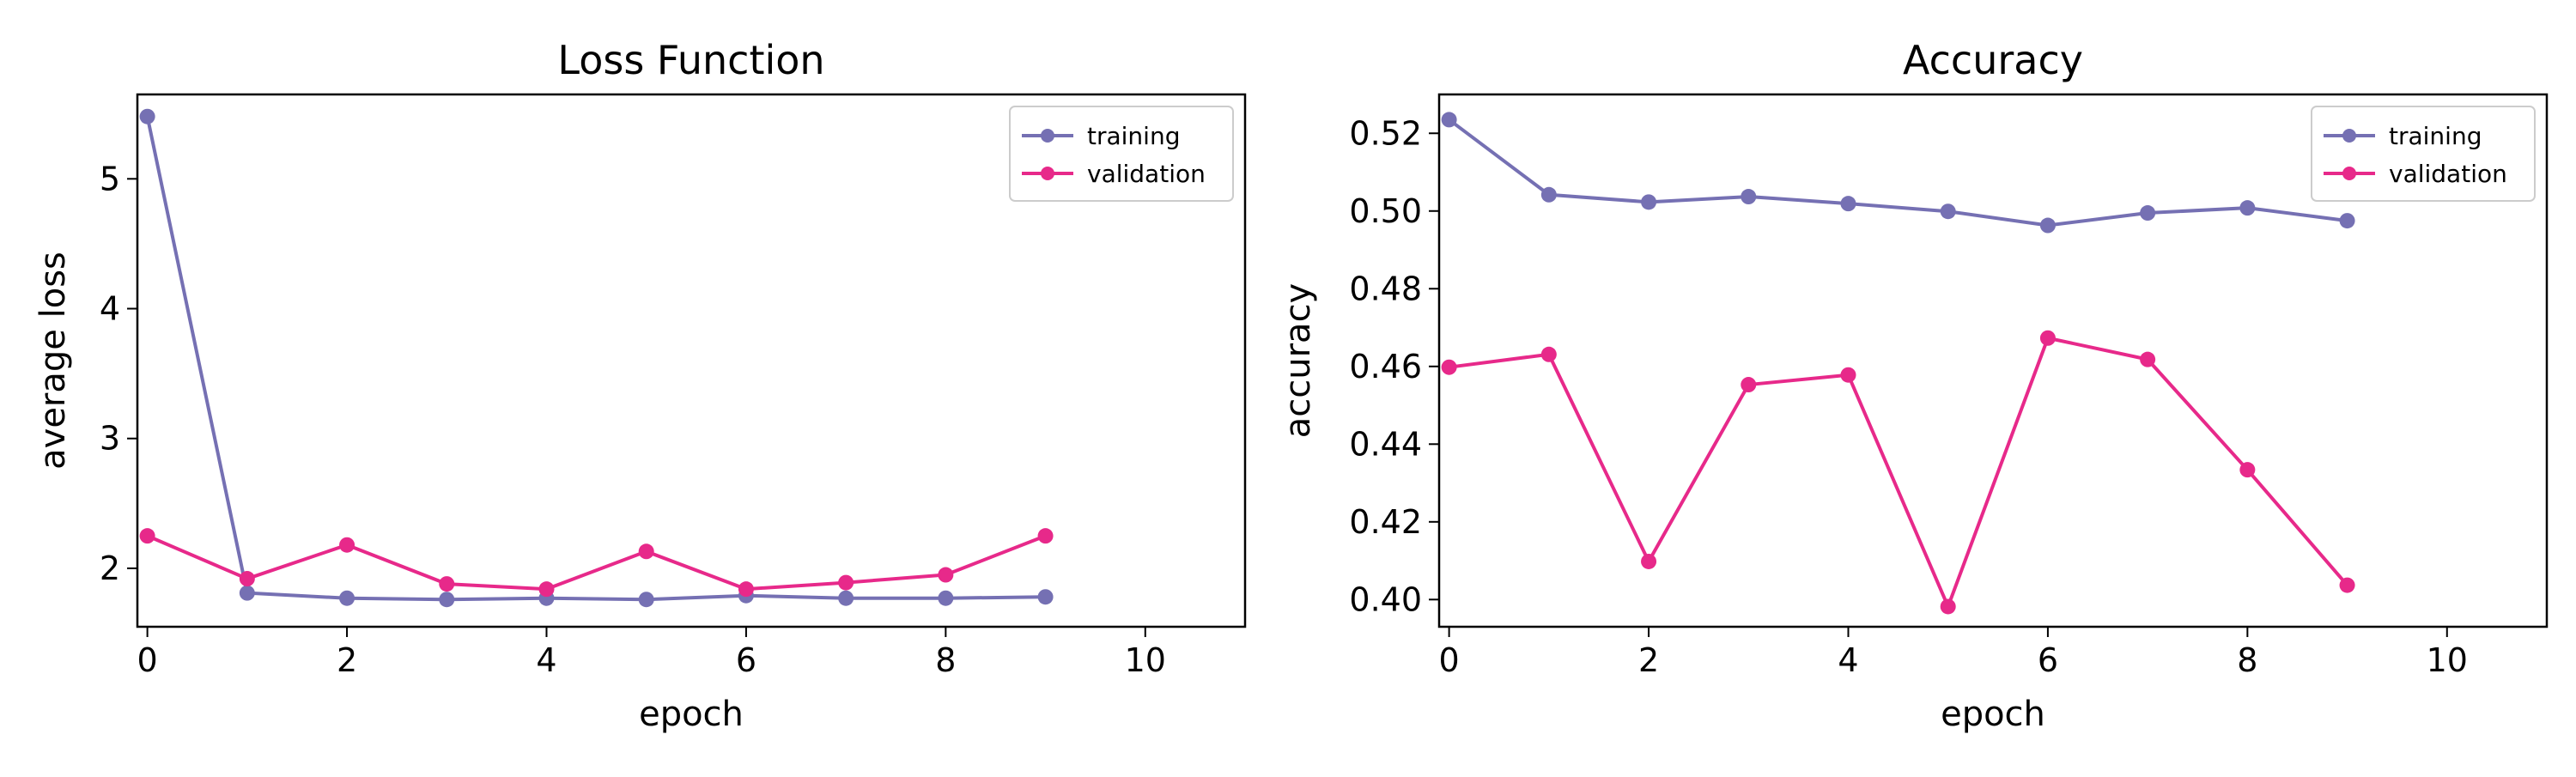 Image resolution: width=2576 pixels, height=777 pixels. What do you see at coordinates (1385, 599) in the screenshot?
I see `y-tick-label: 0.40` at bounding box center [1385, 599].